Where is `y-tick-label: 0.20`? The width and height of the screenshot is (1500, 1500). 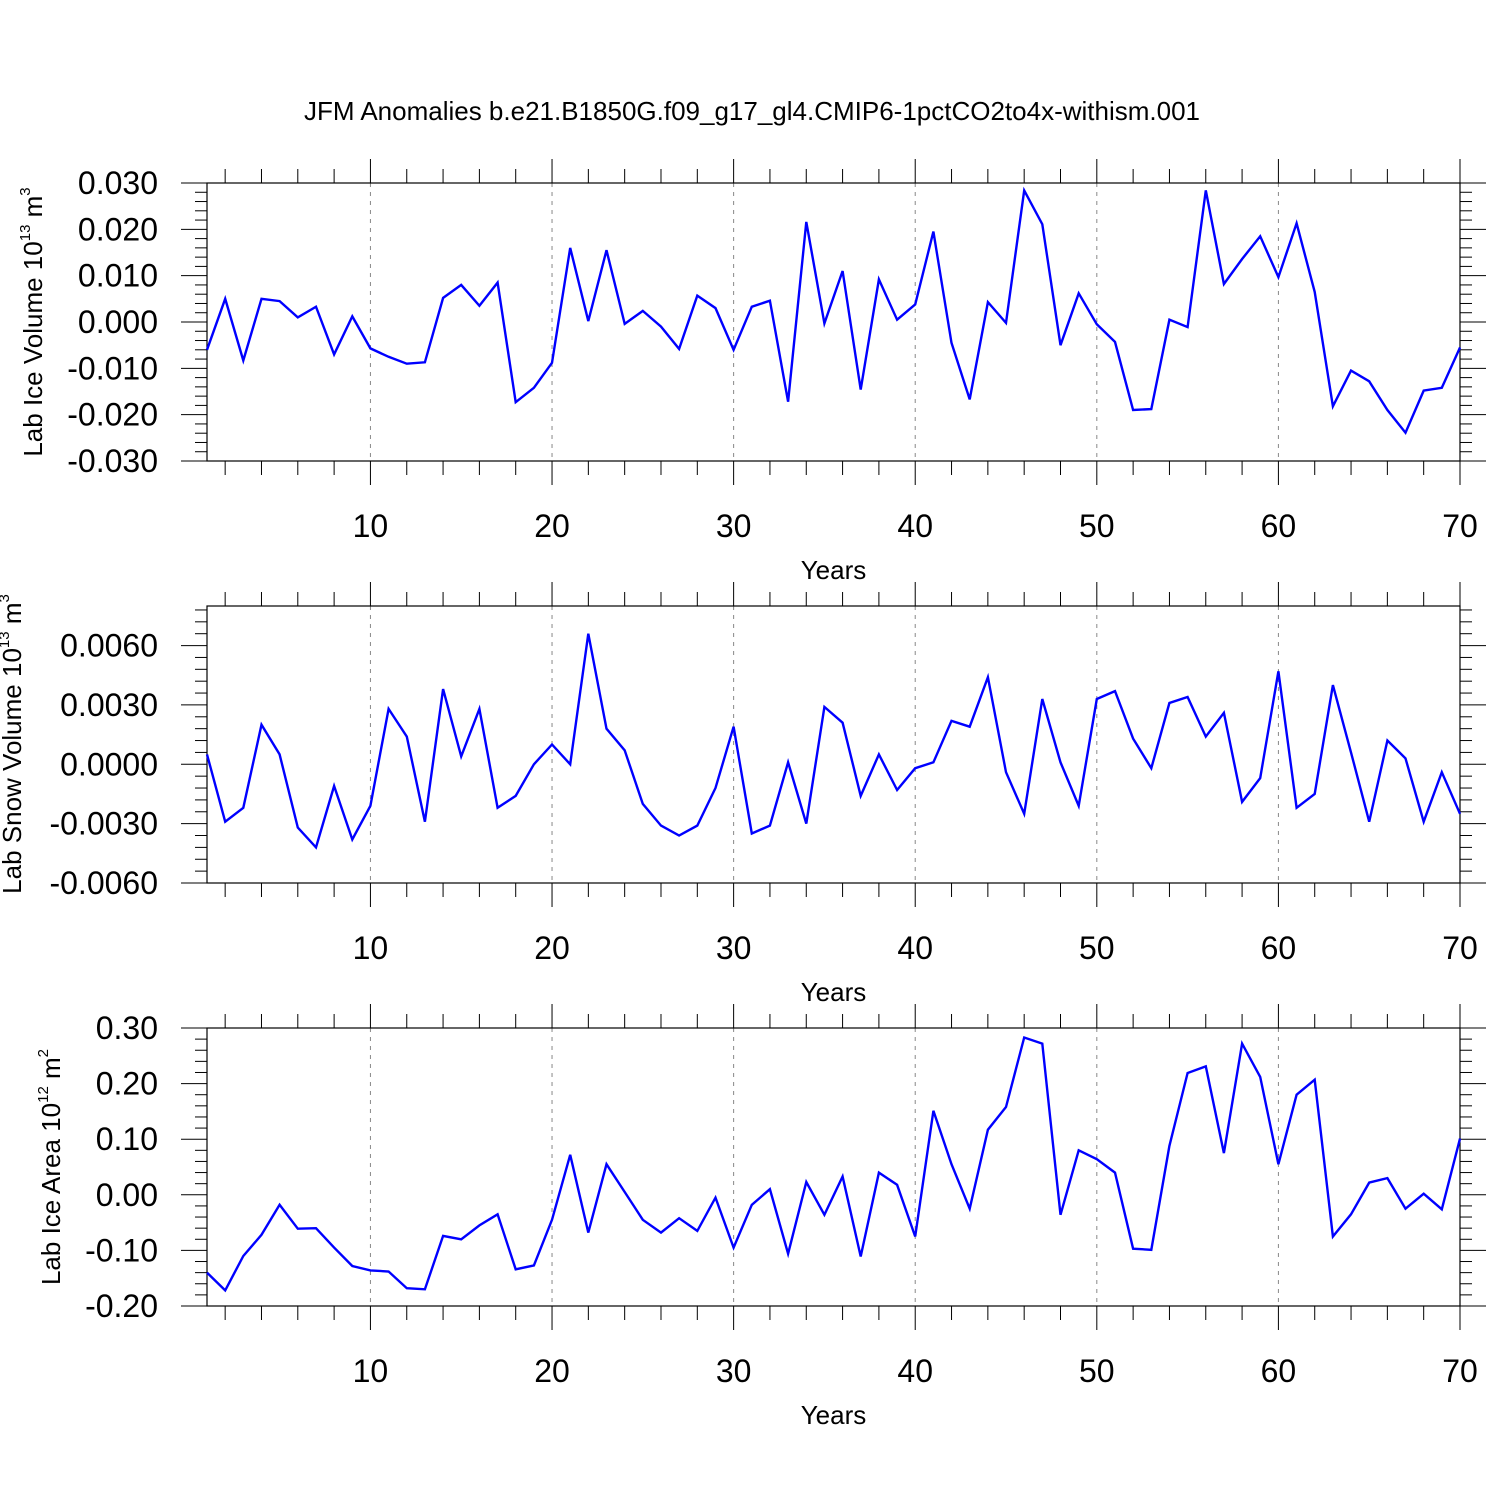
y-tick-label: 0.20 is located at coordinates (127, 1084).